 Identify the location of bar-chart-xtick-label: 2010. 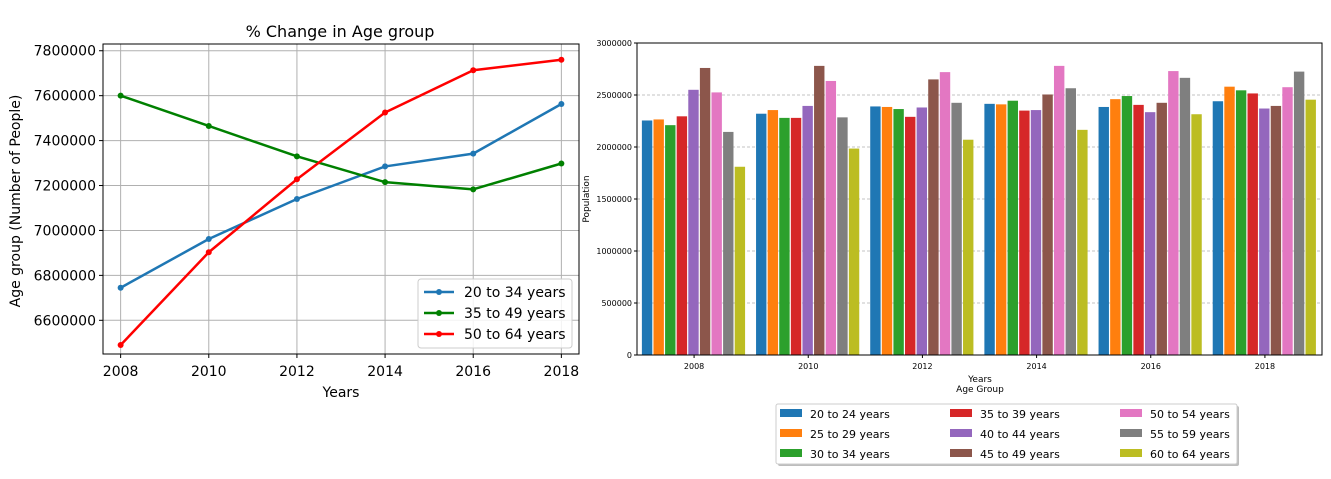
(808, 366).